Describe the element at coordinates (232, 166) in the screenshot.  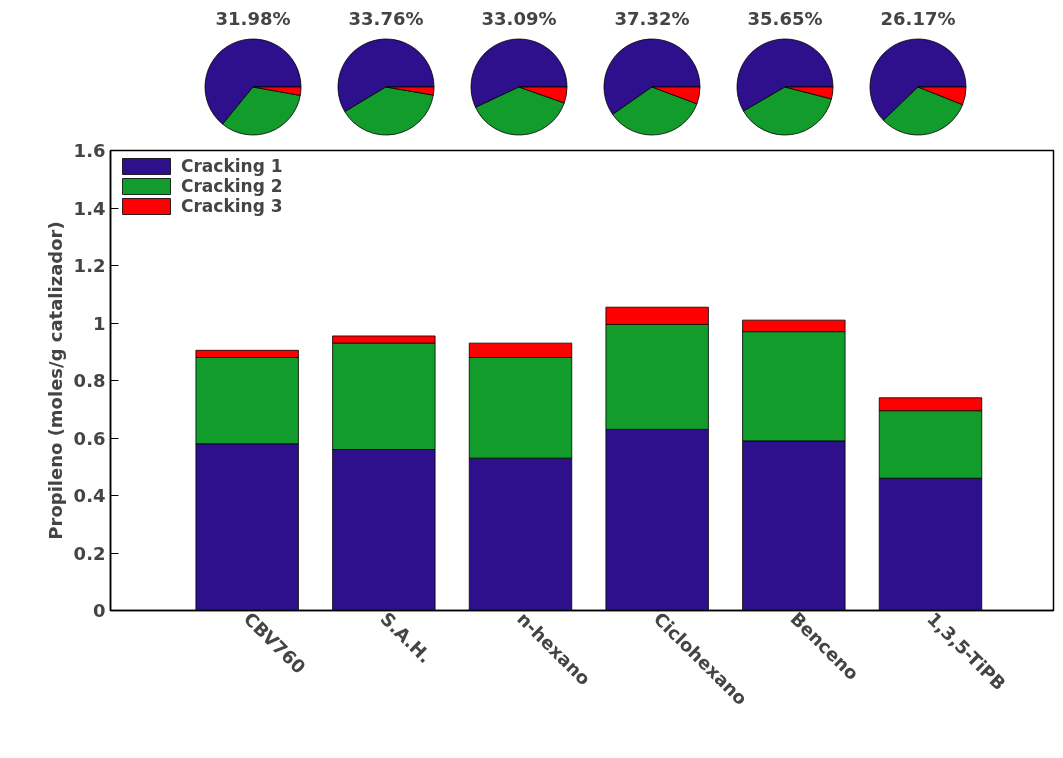
I see `legend-label: Cracking 1` at that location.